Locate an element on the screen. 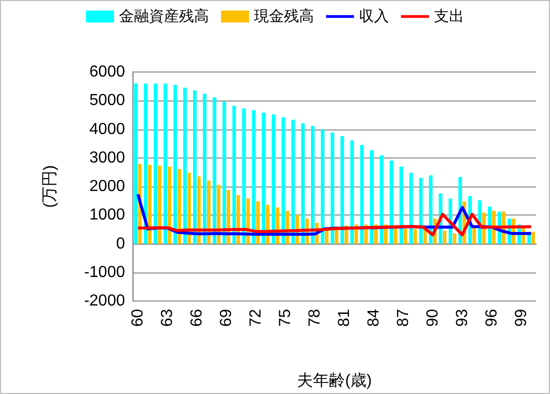  legend-label: 金融資産残高 is located at coordinates (164, 16).